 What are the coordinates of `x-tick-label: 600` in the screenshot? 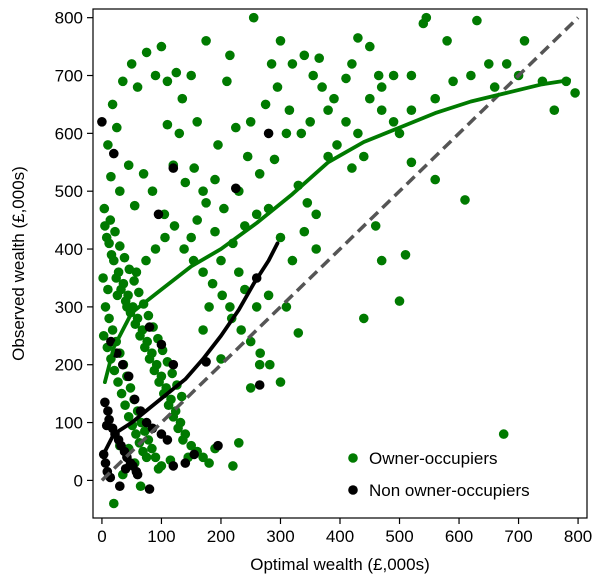 It's located at (459, 536).